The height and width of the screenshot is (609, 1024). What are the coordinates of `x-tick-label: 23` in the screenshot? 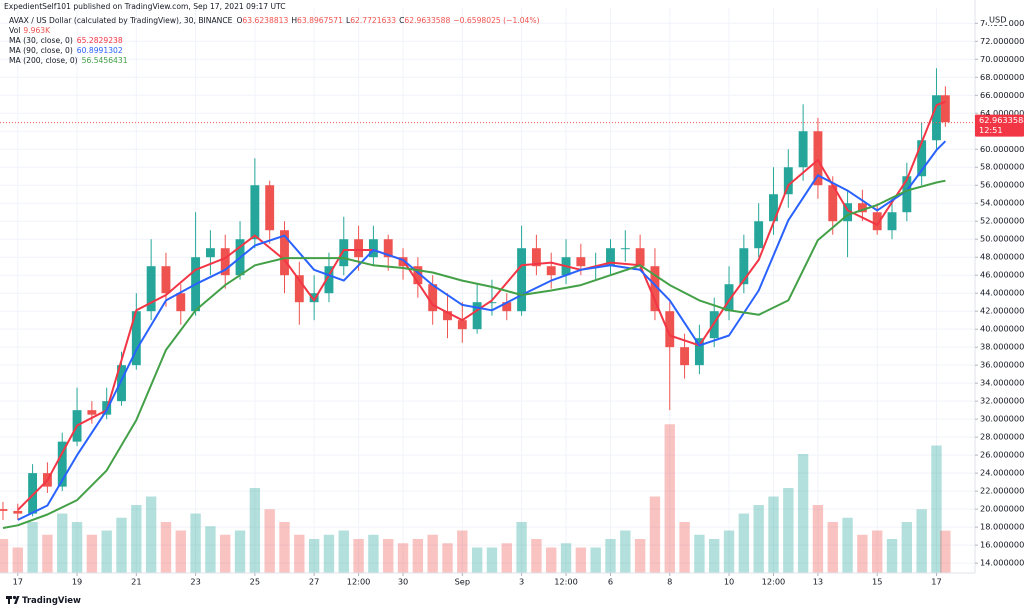 It's located at (195, 582).